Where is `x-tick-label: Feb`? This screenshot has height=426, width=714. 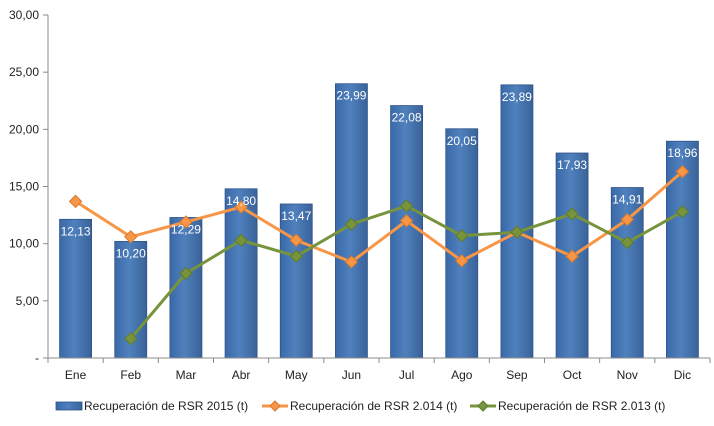 x-tick-label: Feb is located at coordinates (130, 375).